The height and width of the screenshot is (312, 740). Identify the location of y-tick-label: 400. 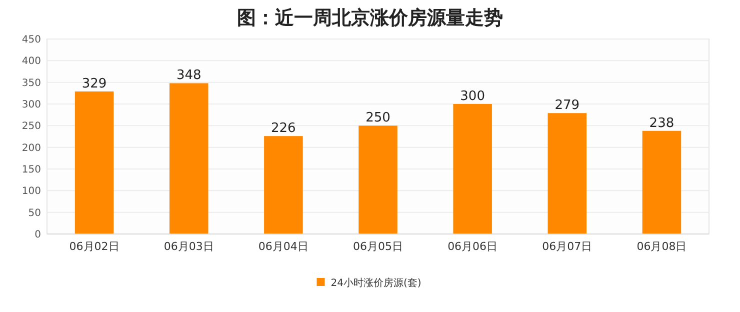
(31, 62).